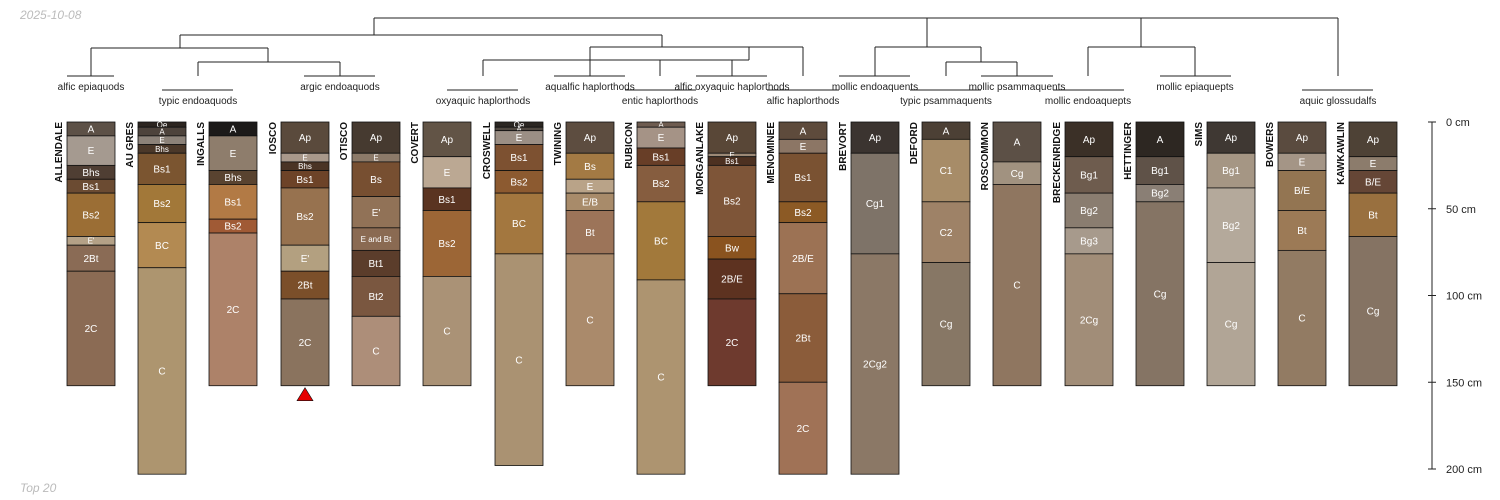 The width and height of the screenshot is (1500, 500). I want to click on taxon-label: alfic epiaquods, so click(91, 87).